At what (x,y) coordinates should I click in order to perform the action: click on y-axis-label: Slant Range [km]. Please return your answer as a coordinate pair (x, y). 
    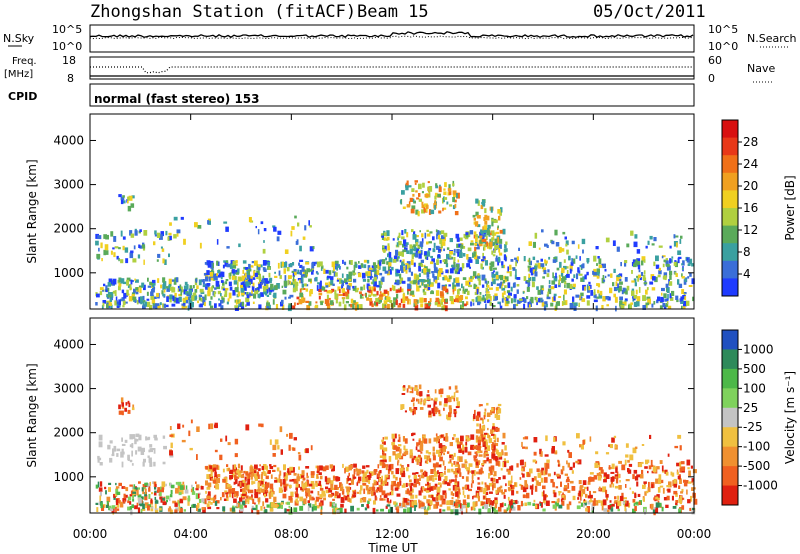
    Looking at the image, I should click on (32, 211).